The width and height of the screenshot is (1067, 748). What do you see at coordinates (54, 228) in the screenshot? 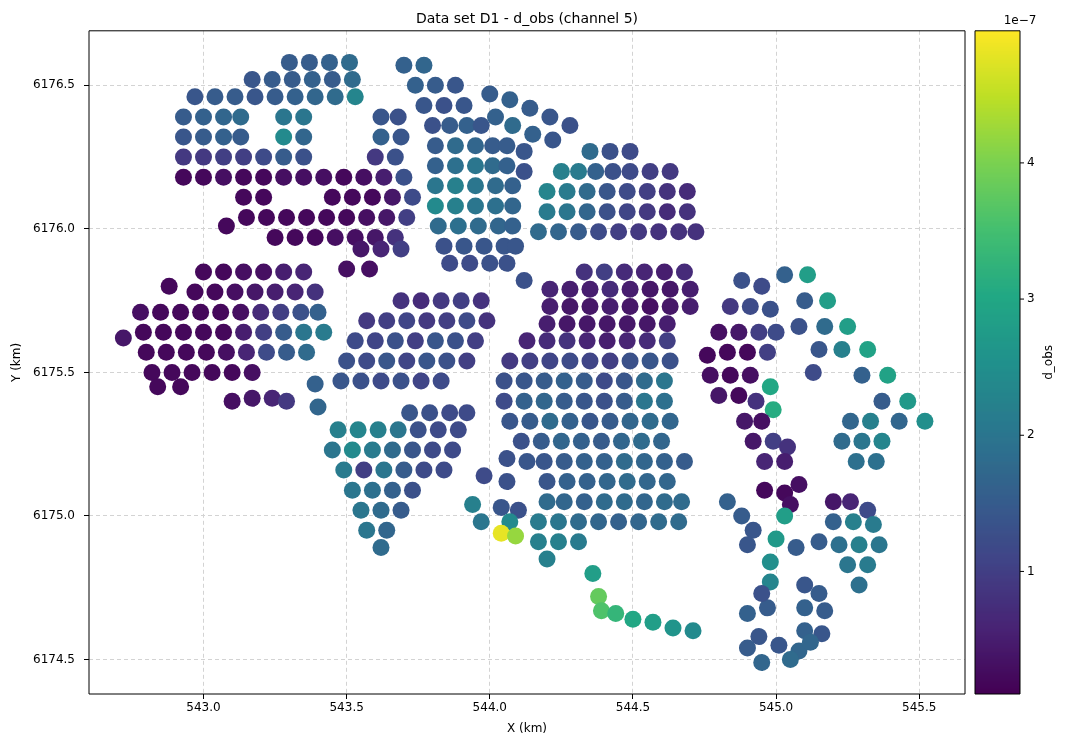
I see `y-tick-label: 6176.0` at bounding box center [54, 228].